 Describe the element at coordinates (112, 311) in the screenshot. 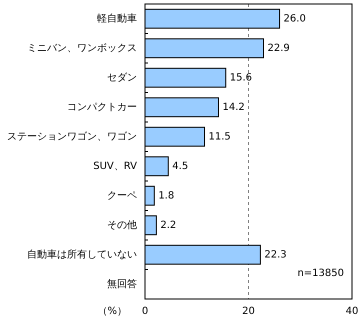

I see `x-axis-title: （%）` at that location.